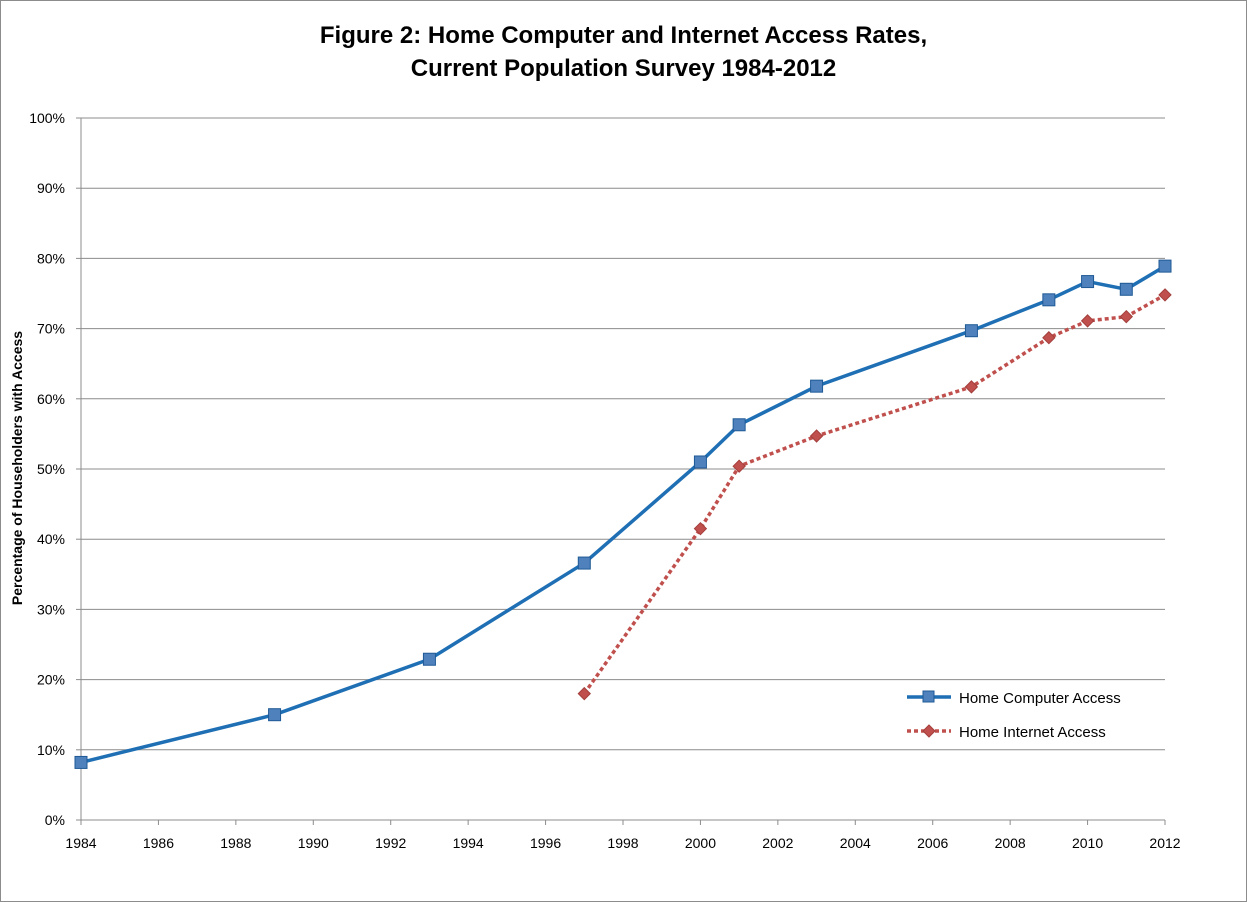 Image resolution: width=1247 pixels, height=902 pixels. What do you see at coordinates (235, 843) in the screenshot?
I see `x-tick-label: 1988` at bounding box center [235, 843].